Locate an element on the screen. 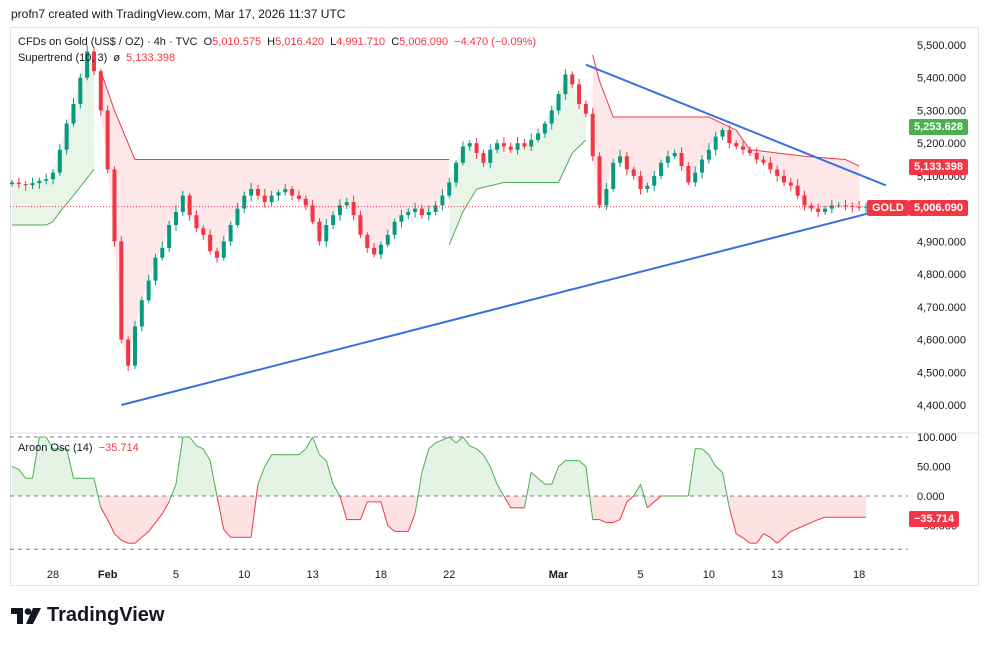  time-axis-tick-label: 28 is located at coordinates (53, 575).